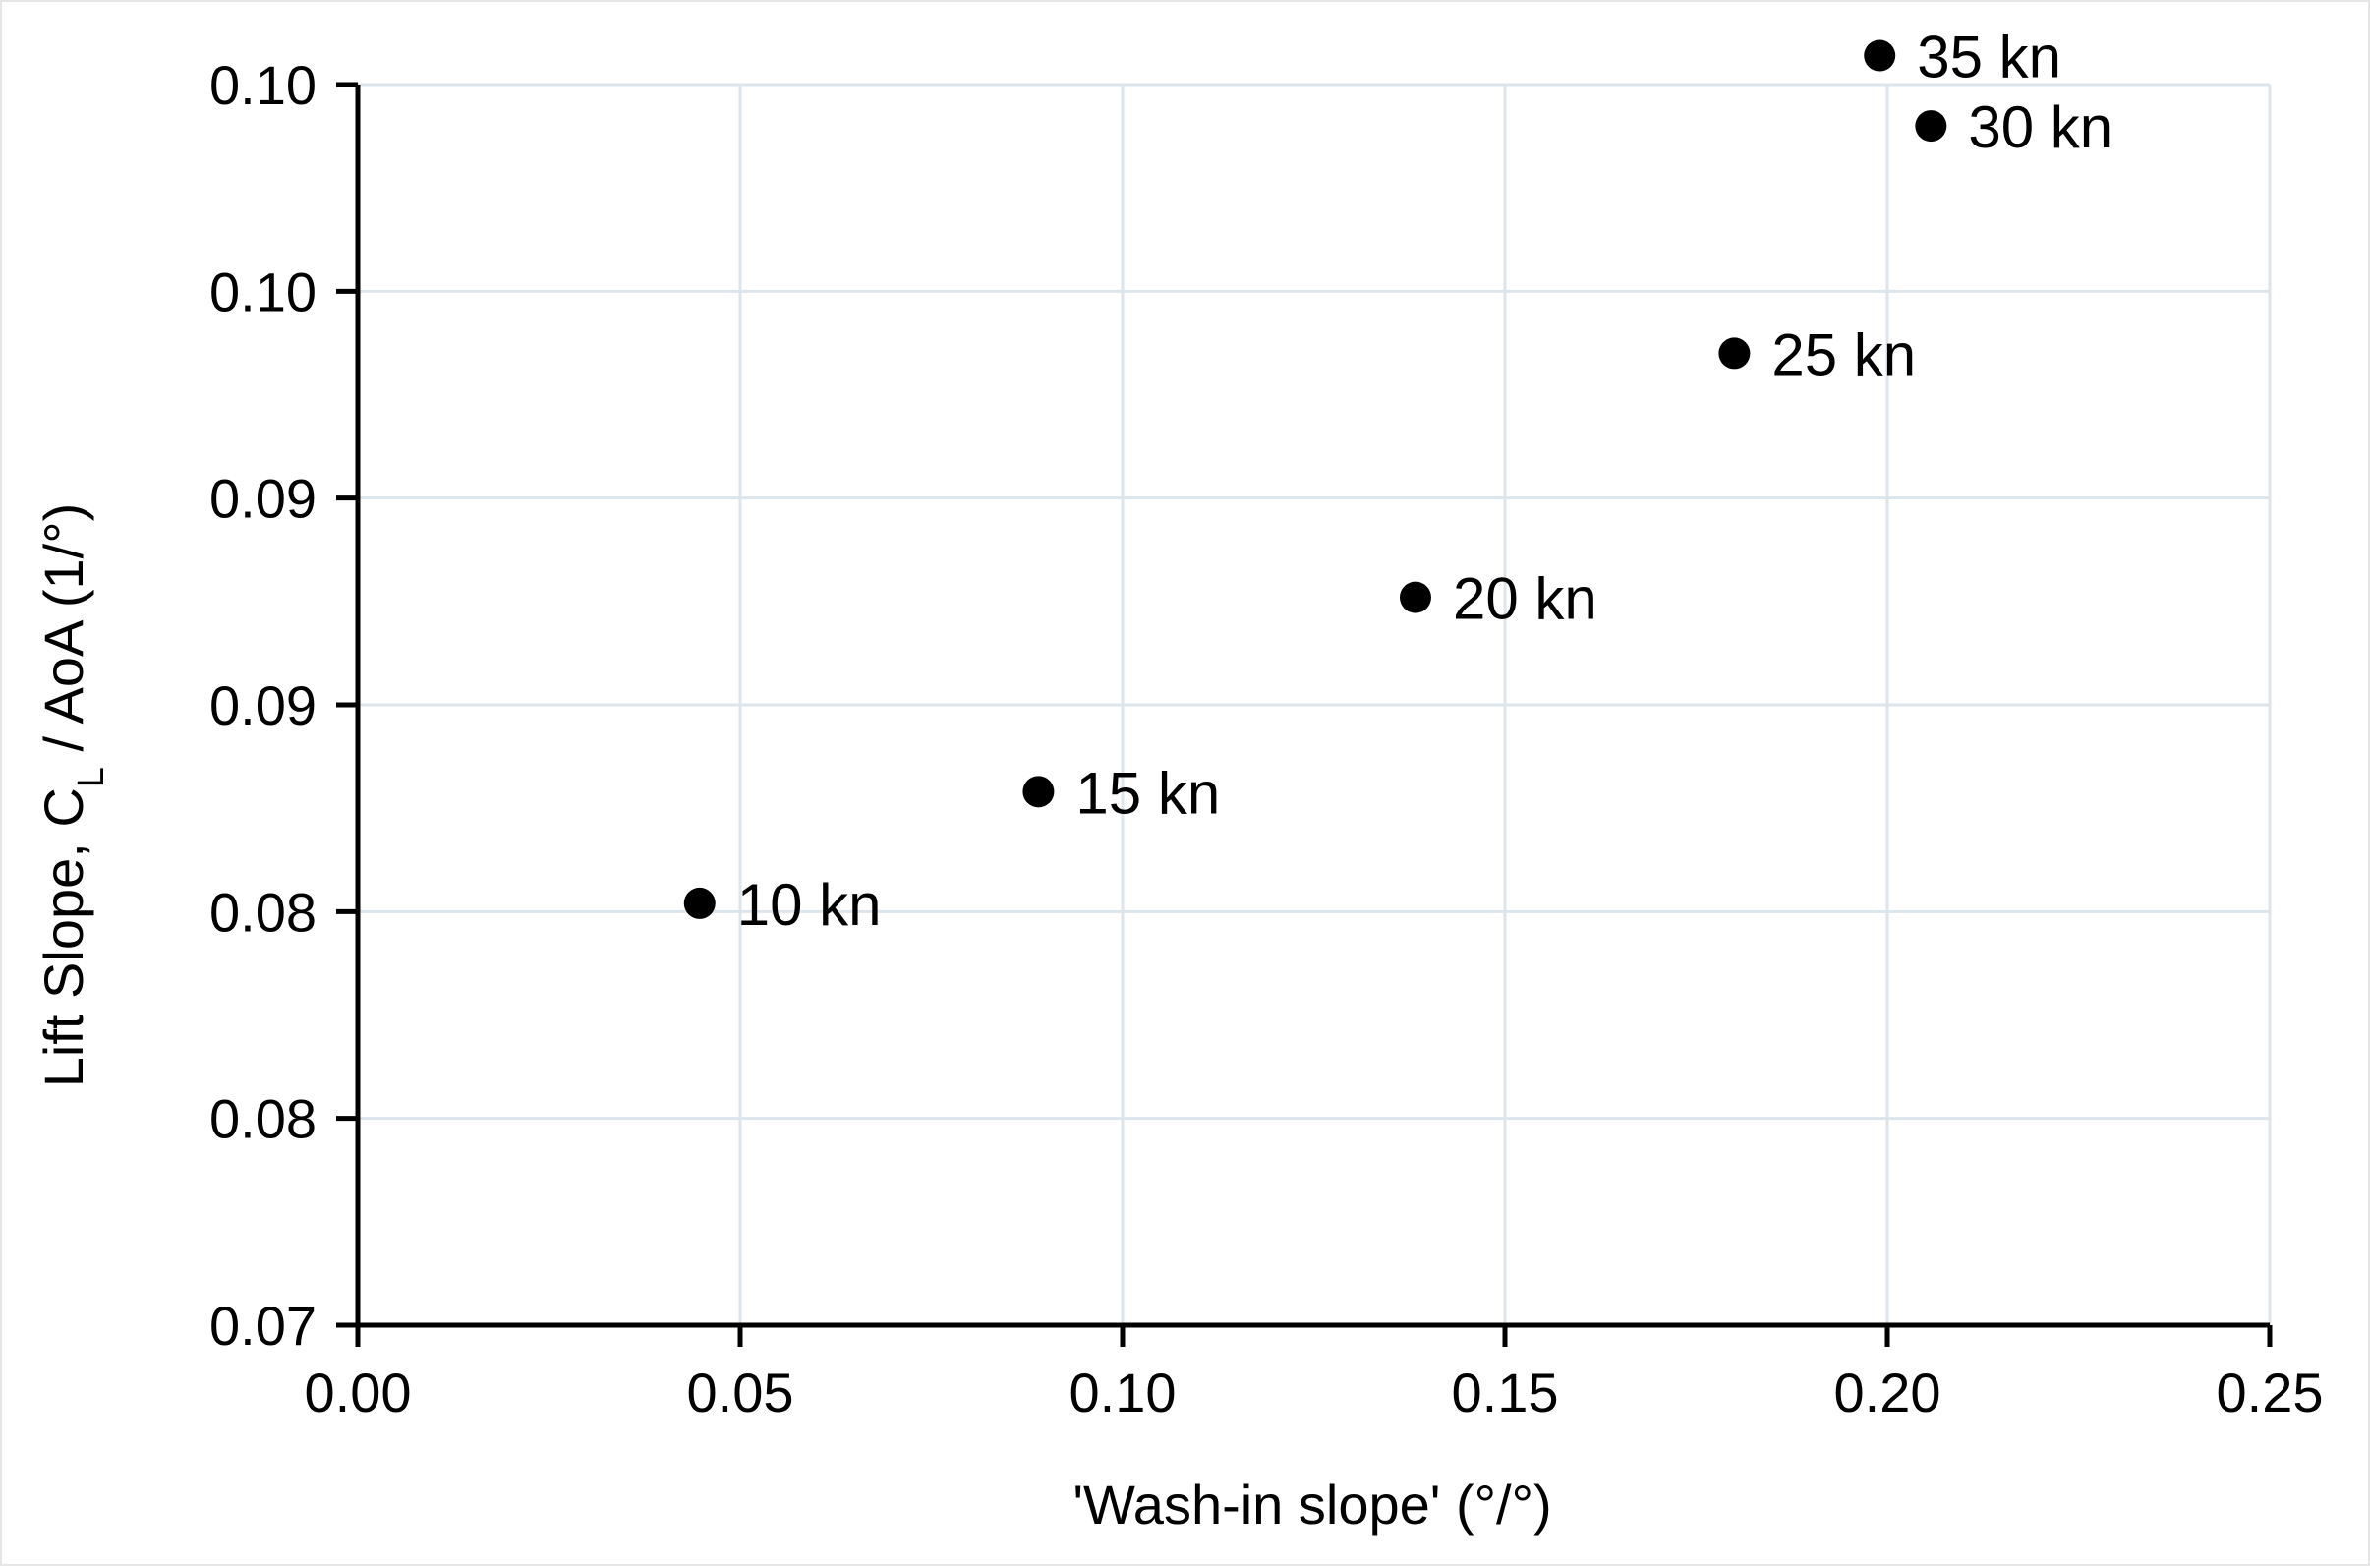 The width and height of the screenshot is (2370, 1568). Describe the element at coordinates (740, 1392) in the screenshot. I see `x-tick-label: 0.05` at that location.